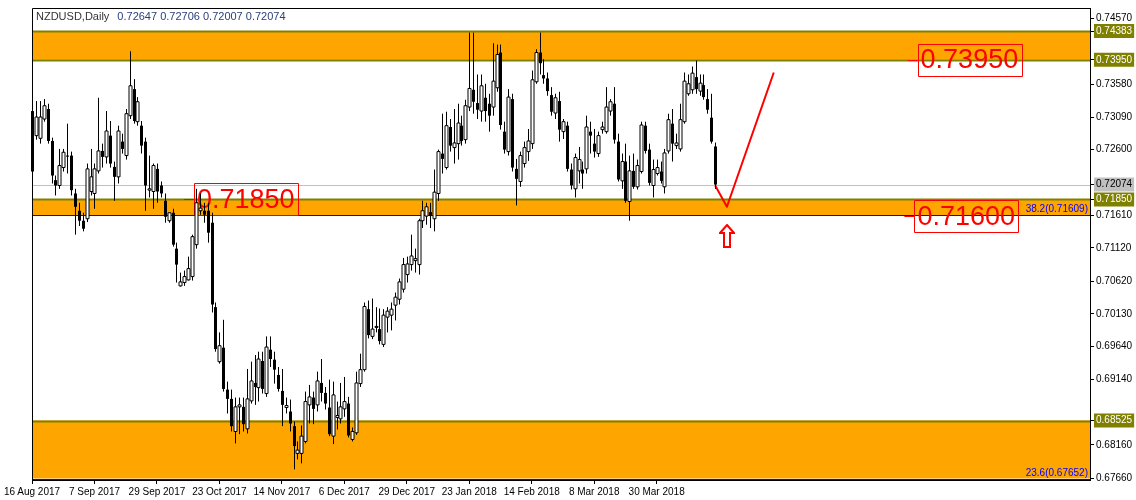 Image resolution: width=1136 pixels, height=500 pixels. Describe the element at coordinates (1114, 199) in the screenshot. I see `y-tick-label: 0.71850` at that location.